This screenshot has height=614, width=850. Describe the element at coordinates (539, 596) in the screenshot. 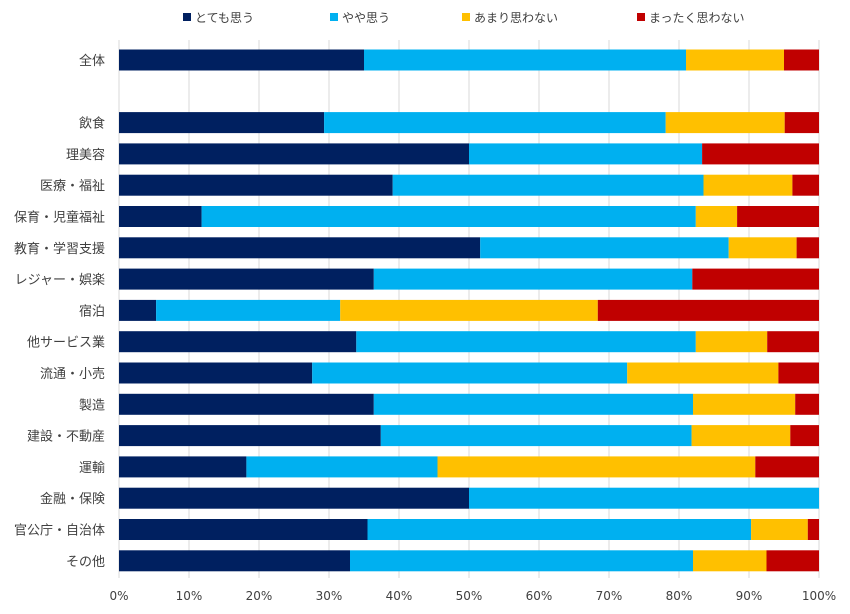

I see `x-tick-label: 60%` at that location.